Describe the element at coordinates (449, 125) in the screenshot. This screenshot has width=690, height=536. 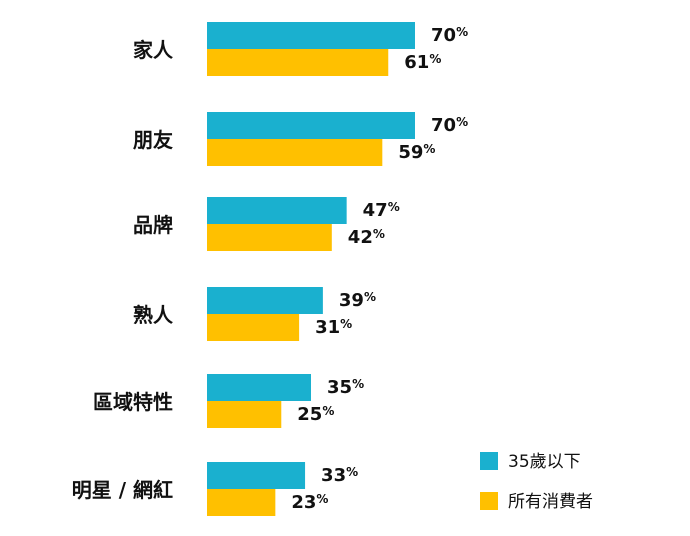
I see `value-label-cat-1-series-0: 70%` at that location.